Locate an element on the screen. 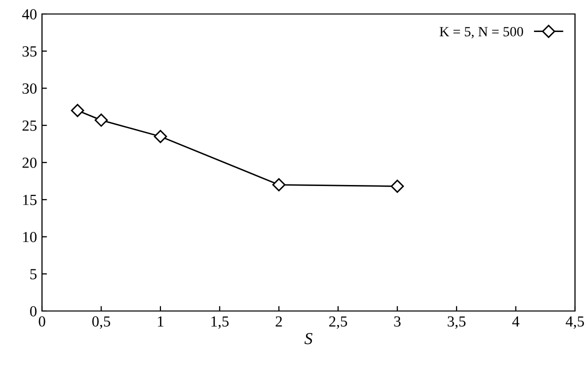 This screenshot has width=588, height=381. y-tick-label: 25 is located at coordinates (29, 125).